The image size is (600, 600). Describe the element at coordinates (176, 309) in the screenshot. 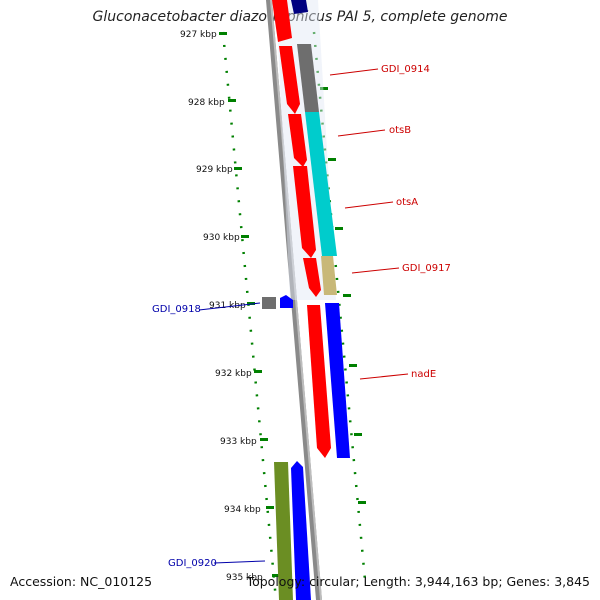

I see `gene-label-gdi0918: GDI_0918` at that location.